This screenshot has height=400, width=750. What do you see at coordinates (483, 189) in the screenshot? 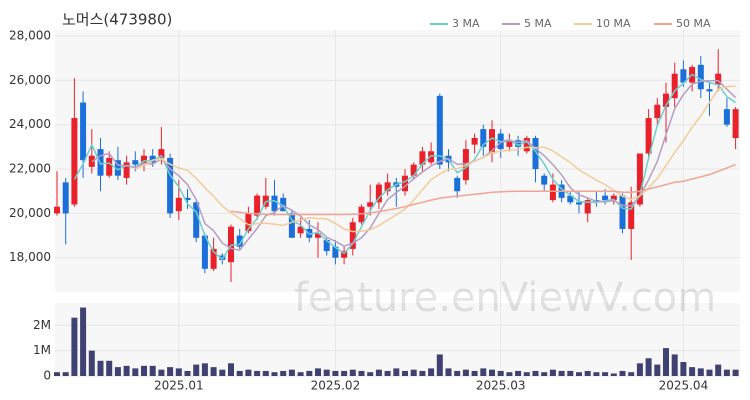
I see `ma-line` at bounding box center [483, 189].